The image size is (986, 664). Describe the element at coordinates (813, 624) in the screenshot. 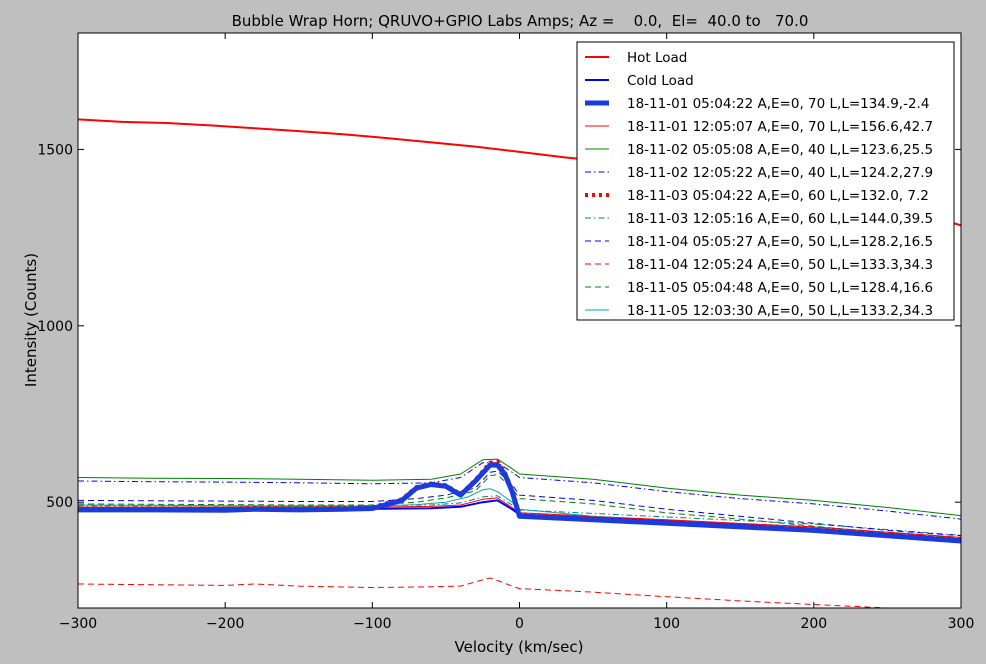

I see `x-tick-label: 200` at that location.